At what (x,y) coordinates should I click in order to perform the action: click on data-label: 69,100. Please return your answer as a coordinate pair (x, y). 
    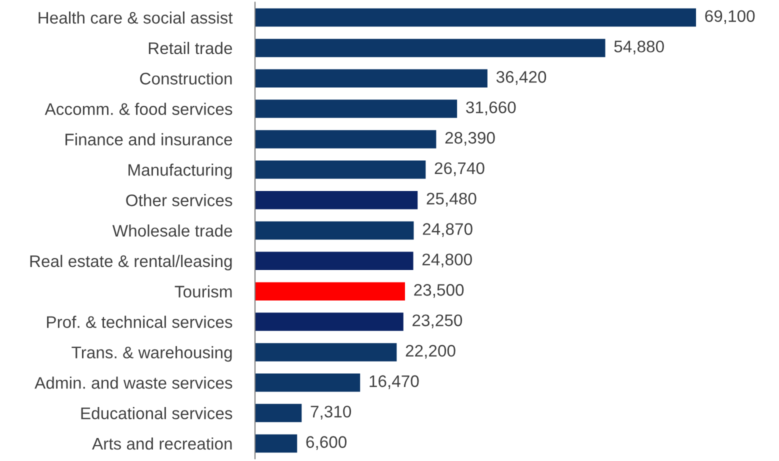
    Looking at the image, I should click on (730, 17).